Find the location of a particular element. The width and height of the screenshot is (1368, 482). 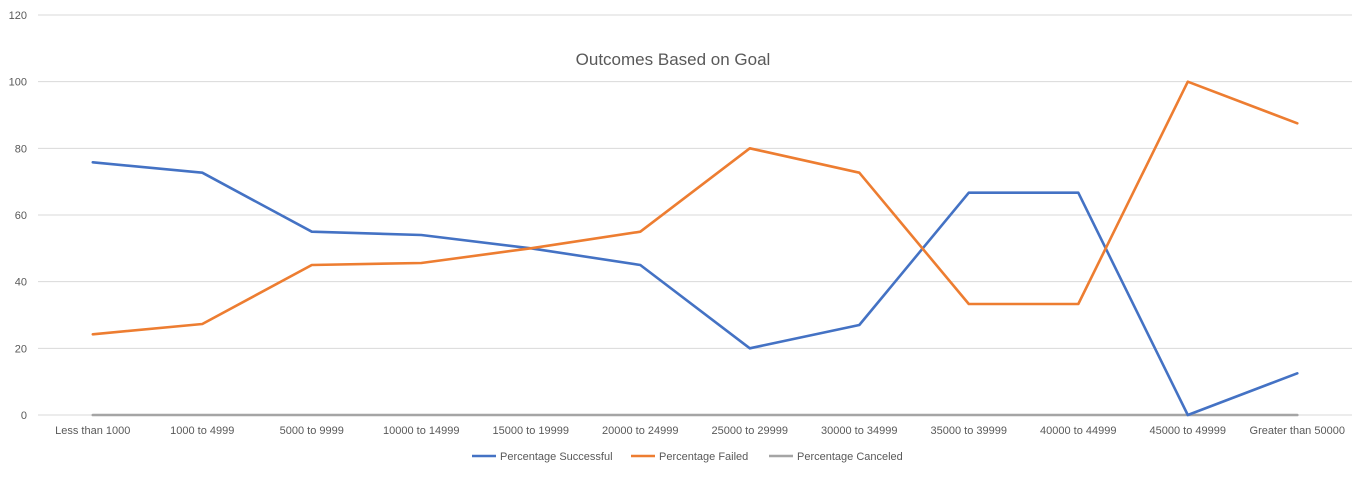

y-tick-label: 120 is located at coordinates (18, 16).